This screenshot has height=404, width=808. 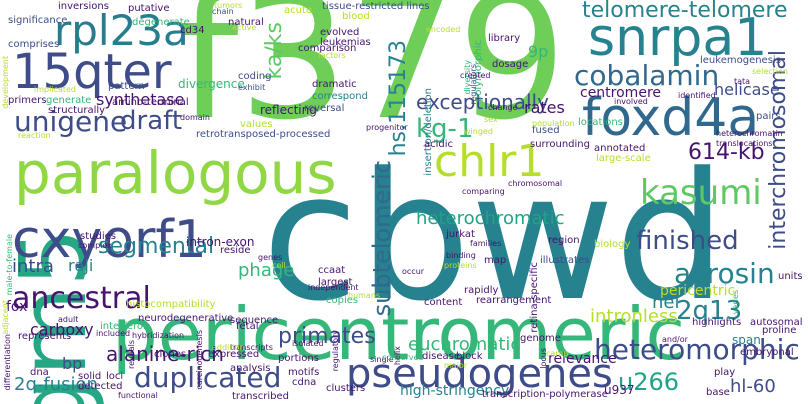 What do you see at coordinates (335, 351) in the screenshot?
I see `word-regulatory: regulatory` at bounding box center [335, 351].